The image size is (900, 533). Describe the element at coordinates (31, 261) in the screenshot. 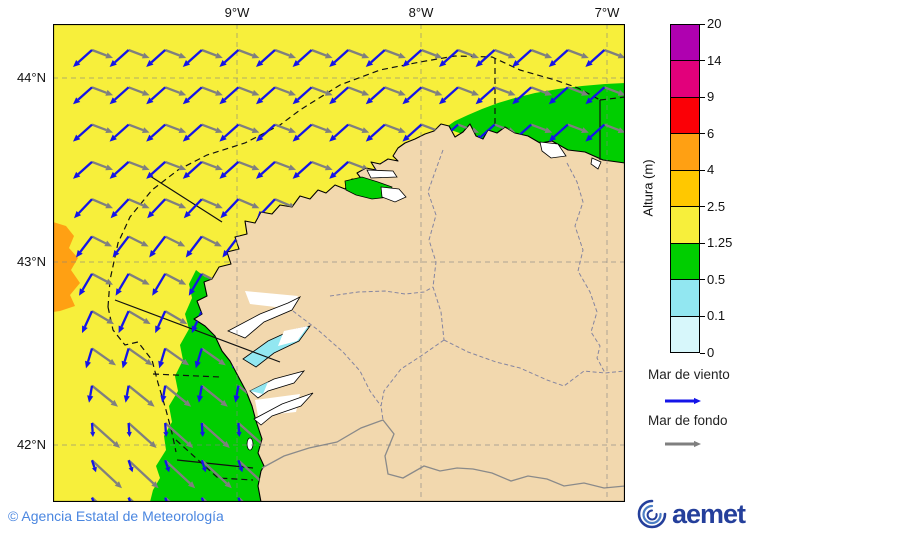

I see `lat-label-43n: 43°N` at that location.